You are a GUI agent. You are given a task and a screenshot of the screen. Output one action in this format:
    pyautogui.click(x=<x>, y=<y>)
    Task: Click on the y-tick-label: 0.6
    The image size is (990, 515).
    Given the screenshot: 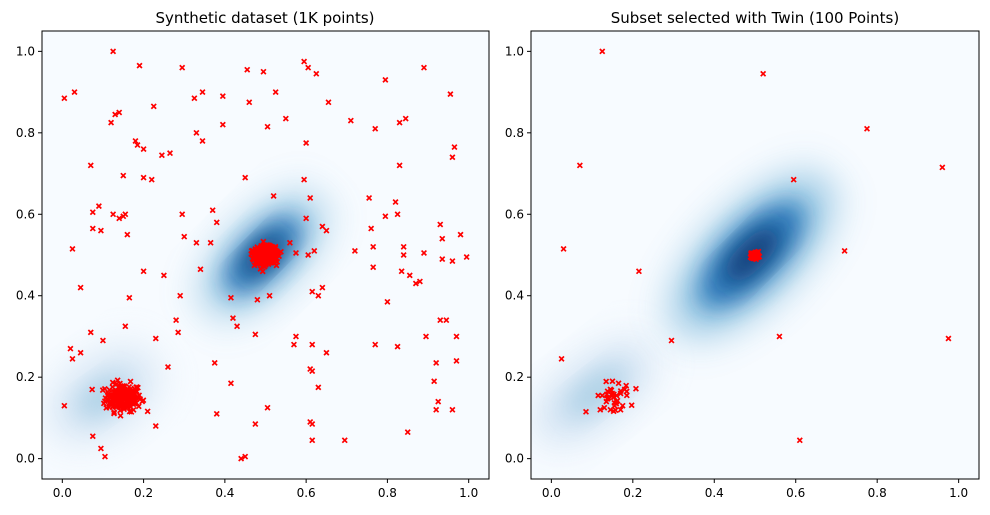 What is the action you would take?
    pyautogui.click(x=25, y=214)
    